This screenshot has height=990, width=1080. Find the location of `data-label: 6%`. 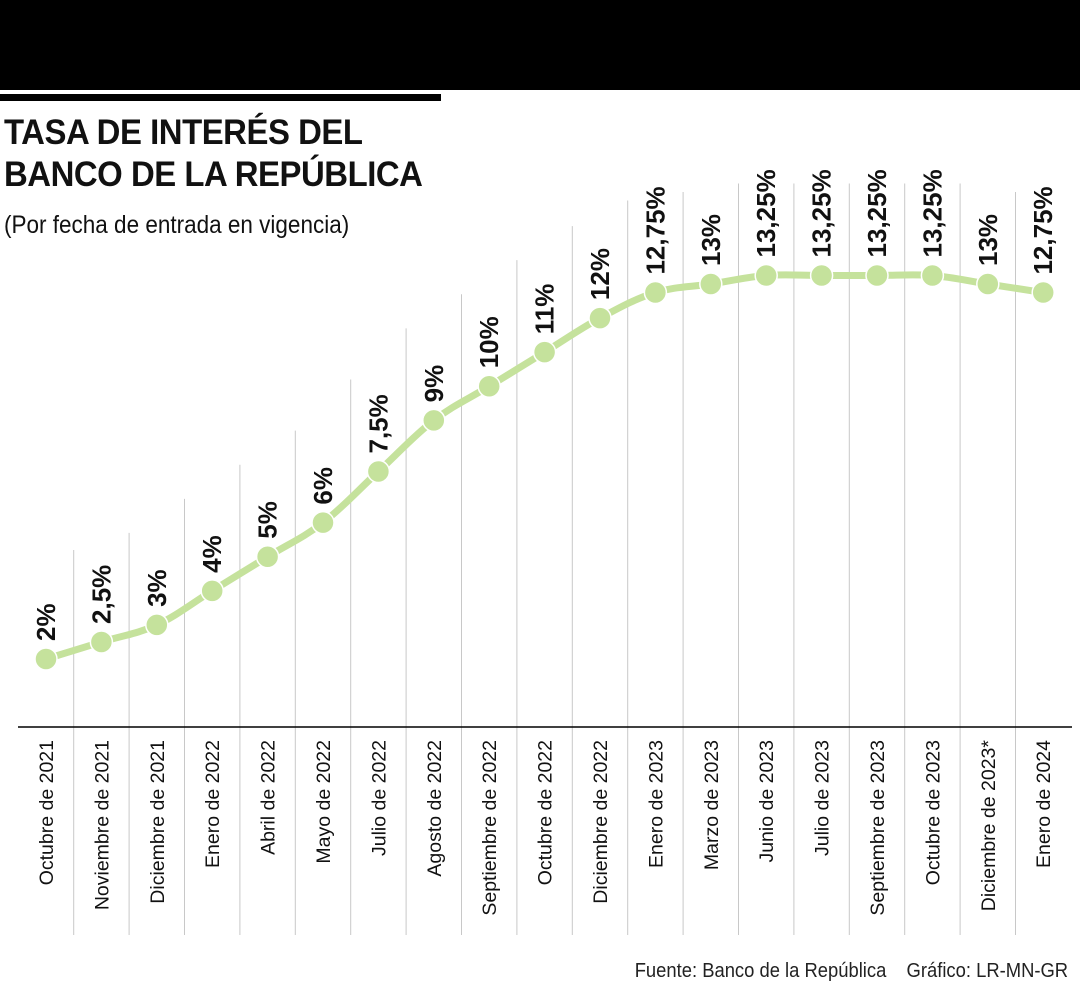

data-label: 6% is located at coordinates (323, 486).